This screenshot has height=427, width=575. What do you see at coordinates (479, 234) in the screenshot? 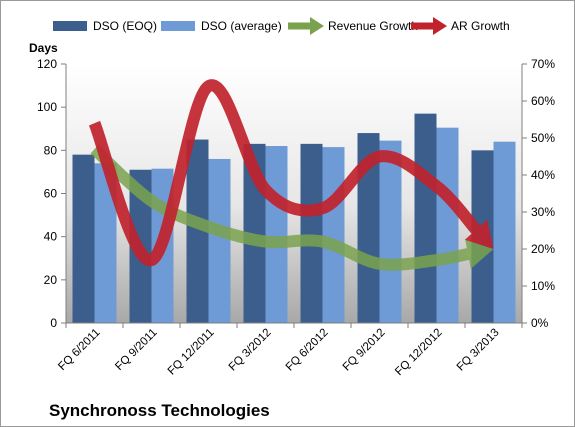
I see `ar-growth-arrowhead` at bounding box center [479, 234].